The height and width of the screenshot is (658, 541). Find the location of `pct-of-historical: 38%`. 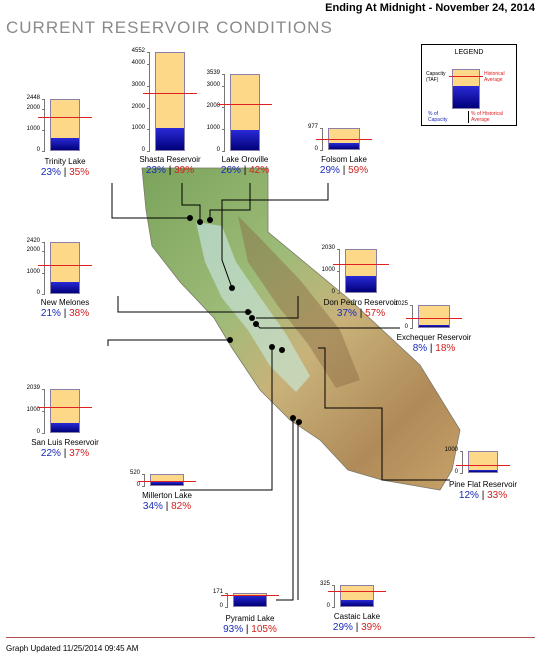

pct-of-historical: 38% is located at coordinates (79, 313).